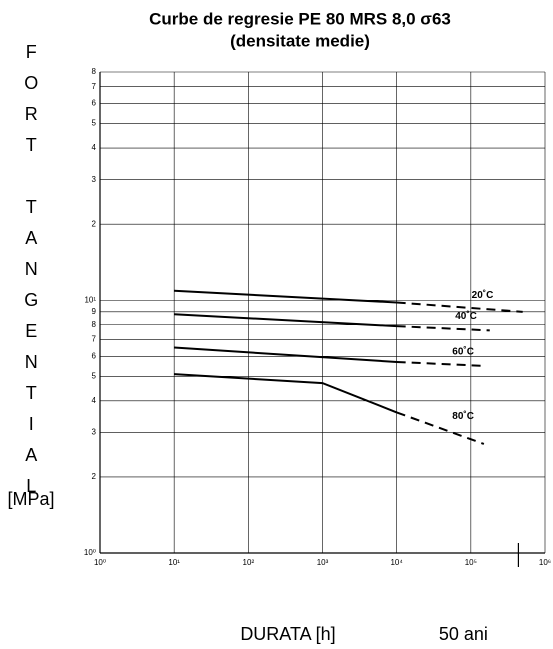 This screenshot has width=553, height=649. Describe the element at coordinates (249, 562) in the screenshot. I see `x-tick-label: 10²` at that location.